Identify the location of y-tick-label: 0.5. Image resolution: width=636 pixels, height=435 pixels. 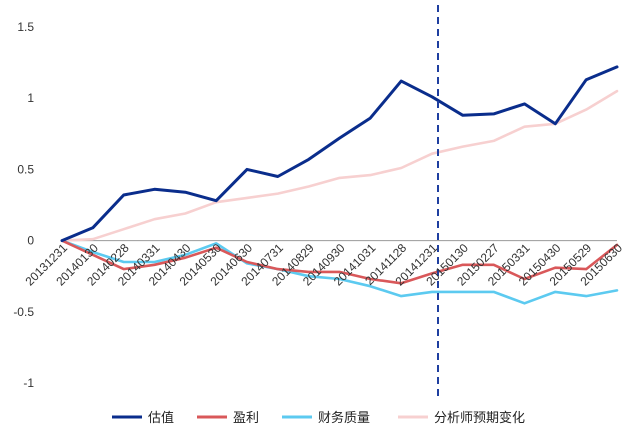
(25, 169).